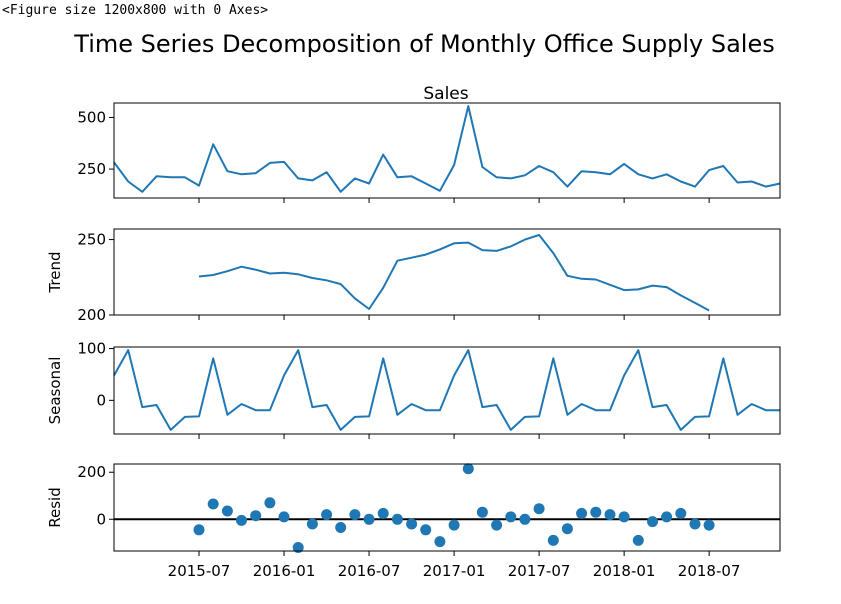 Image resolution: width=841 pixels, height=604 pixels. Describe the element at coordinates (135, 10) in the screenshot. I see `output-repr-text: <Figure size 1200x800 with 0 Axes>` at that location.